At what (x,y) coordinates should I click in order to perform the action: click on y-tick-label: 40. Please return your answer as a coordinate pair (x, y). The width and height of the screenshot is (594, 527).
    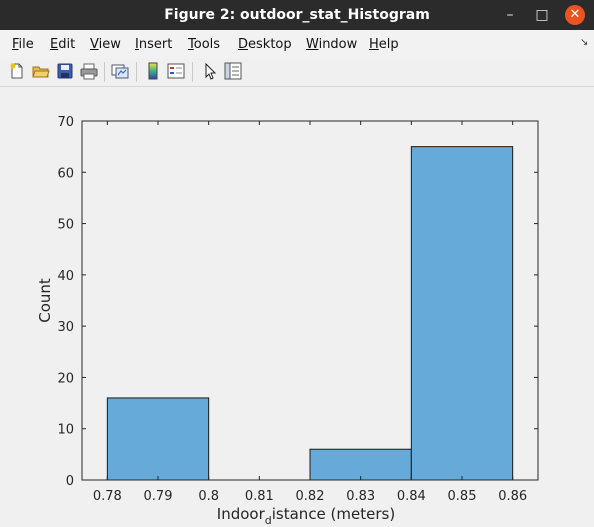
    Looking at the image, I should click on (65, 276).